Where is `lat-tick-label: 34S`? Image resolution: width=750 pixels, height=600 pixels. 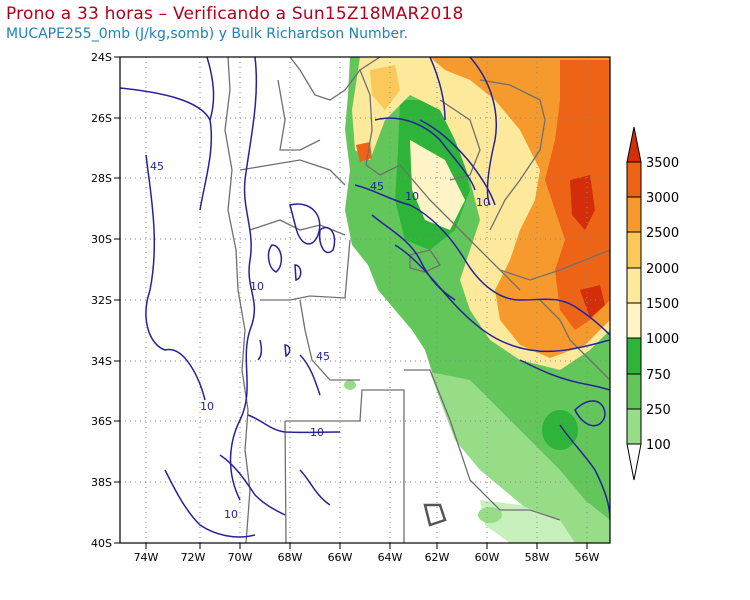
lat-tick-label: 34S is located at coordinates (101, 361).